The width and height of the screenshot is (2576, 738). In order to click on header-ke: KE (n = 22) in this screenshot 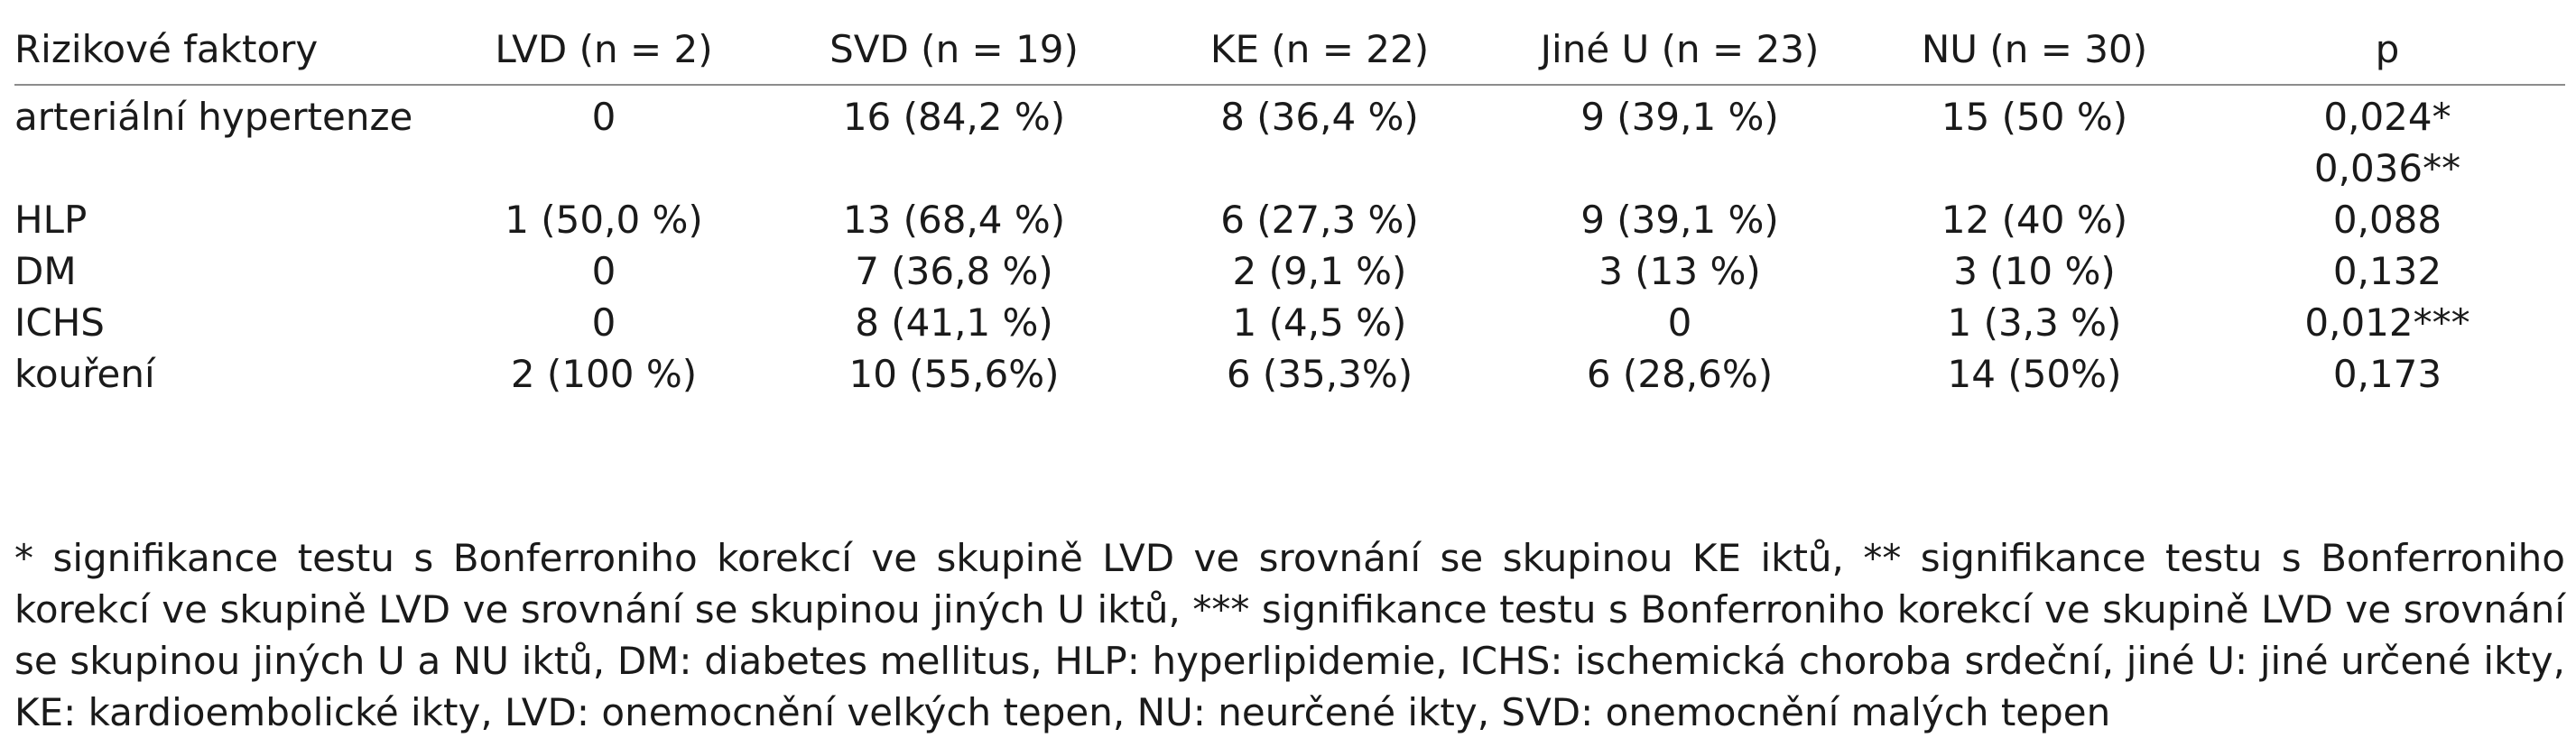, I will do `click(1319, 53)`.